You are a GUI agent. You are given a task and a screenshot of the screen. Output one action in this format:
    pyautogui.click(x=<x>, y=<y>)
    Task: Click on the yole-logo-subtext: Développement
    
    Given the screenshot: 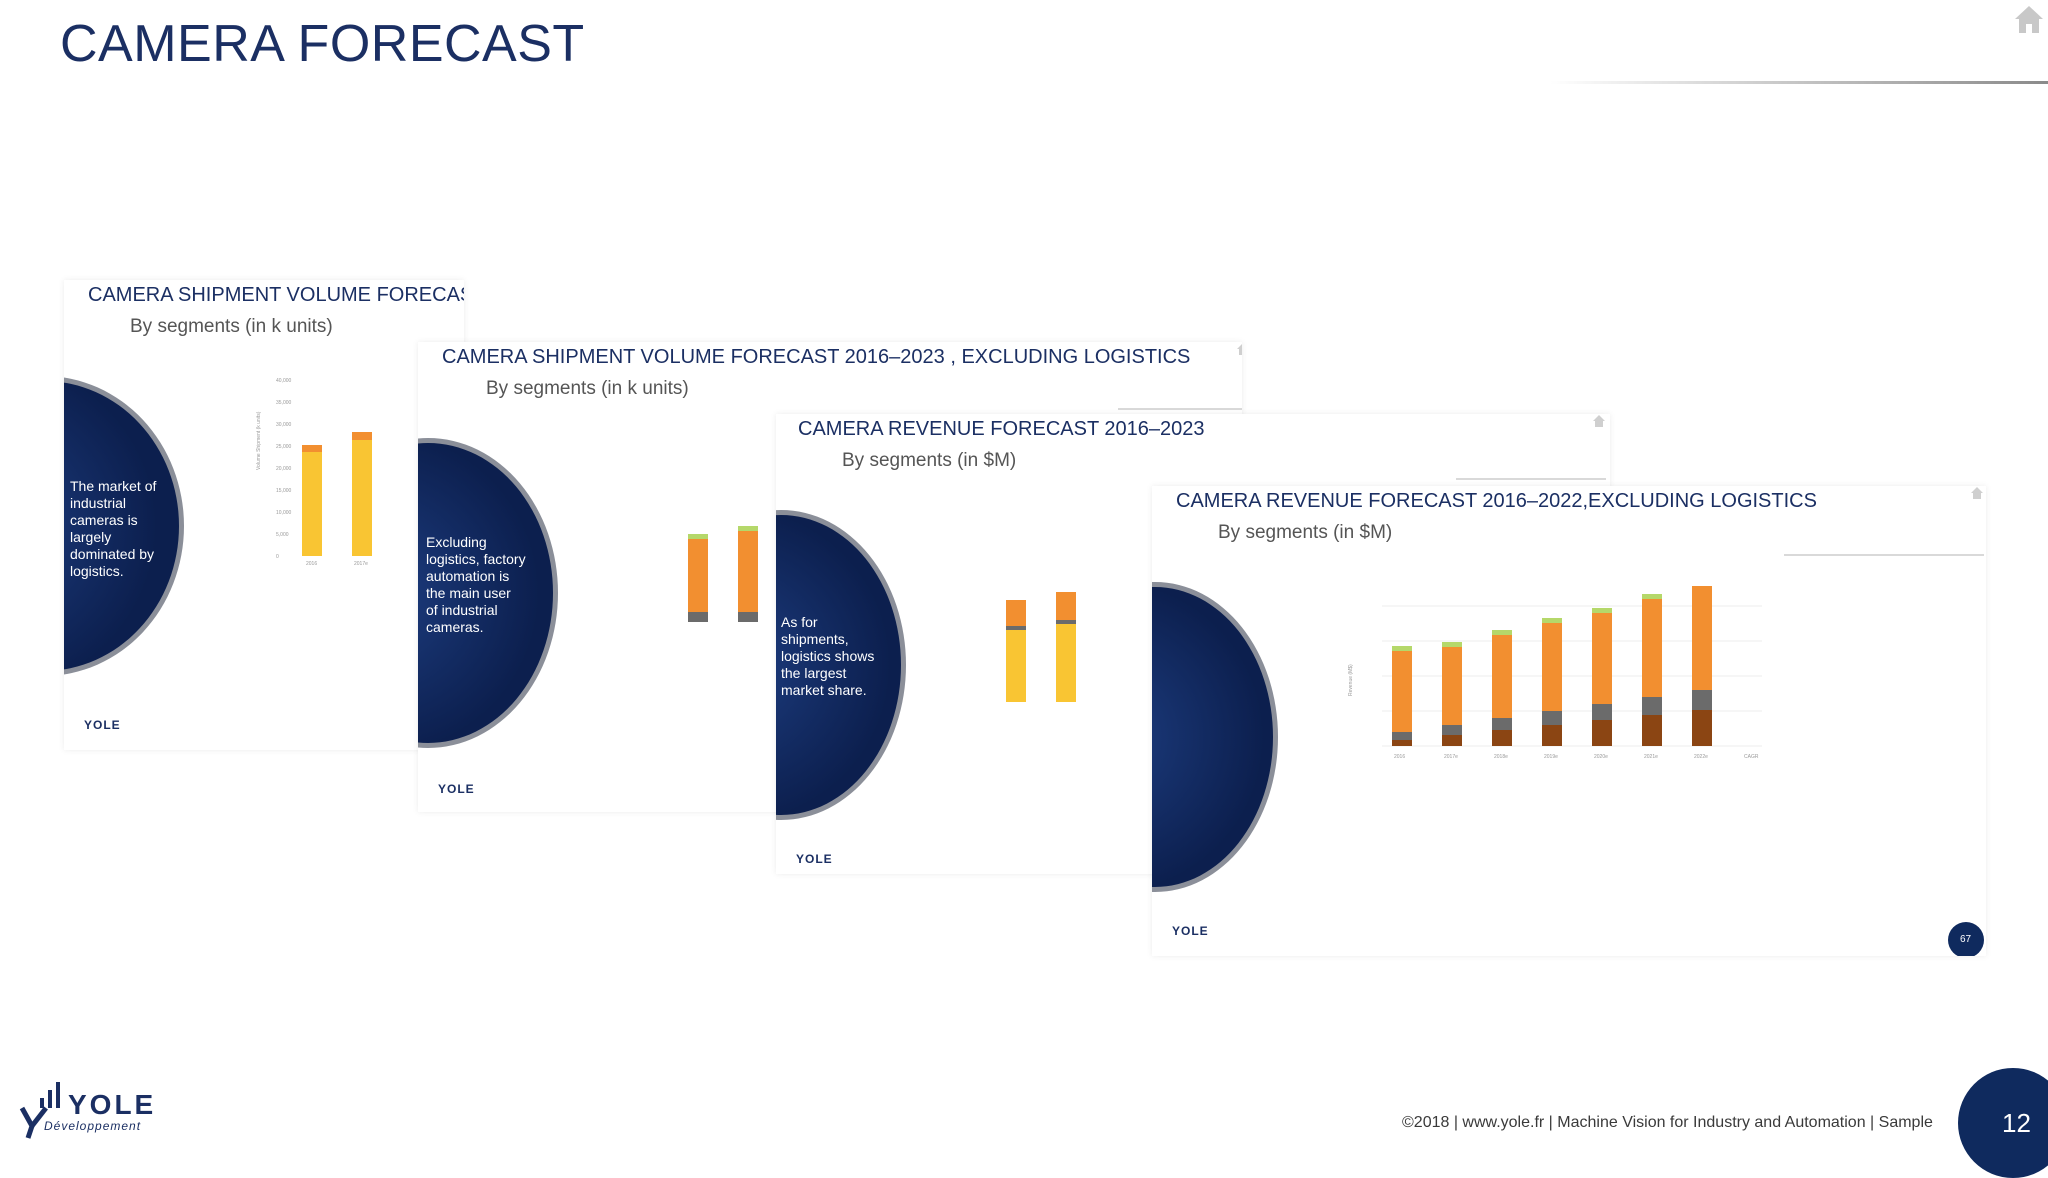 What is the action you would take?
    pyautogui.click(x=92, y=1126)
    